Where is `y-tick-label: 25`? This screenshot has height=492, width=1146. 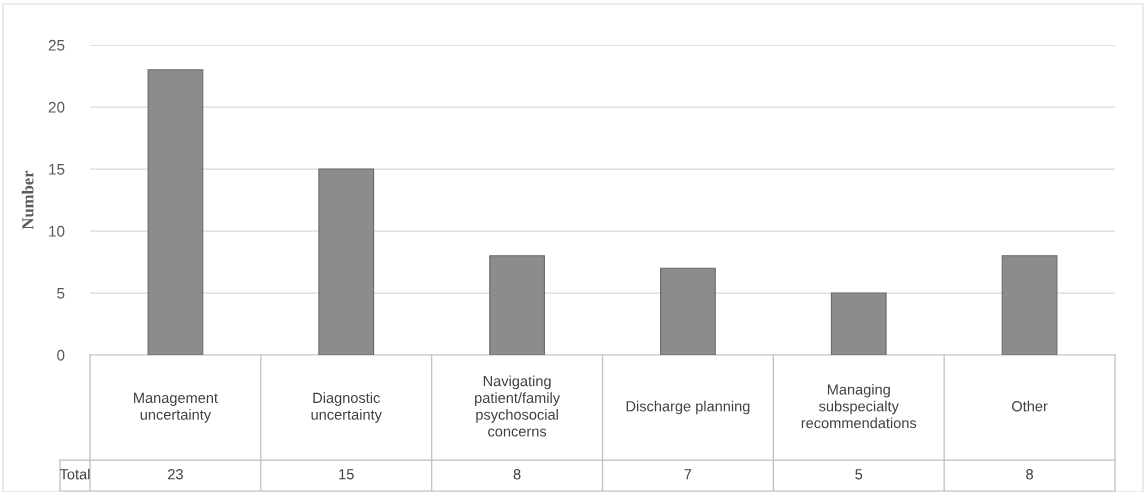 y-tick-label: 25 is located at coordinates (56, 45).